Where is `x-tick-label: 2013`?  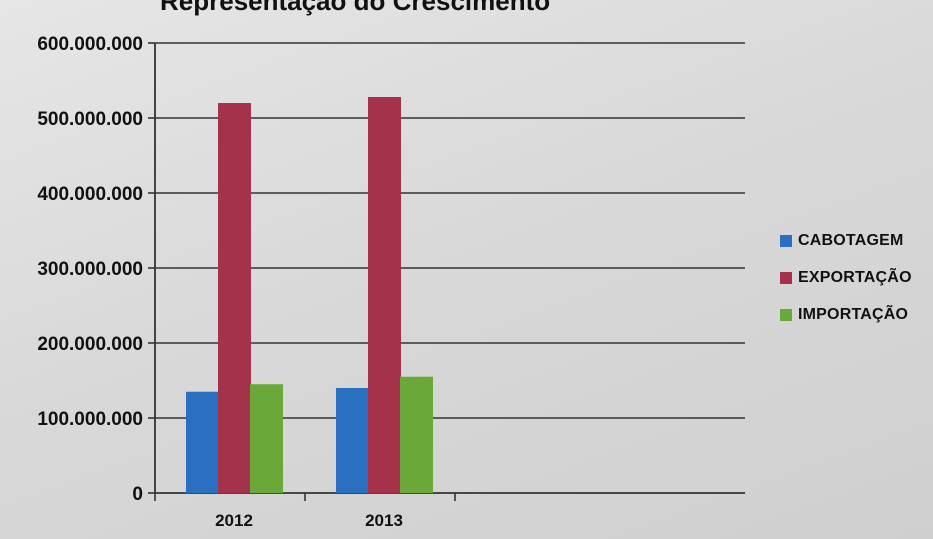 x-tick-label: 2013 is located at coordinates (384, 520).